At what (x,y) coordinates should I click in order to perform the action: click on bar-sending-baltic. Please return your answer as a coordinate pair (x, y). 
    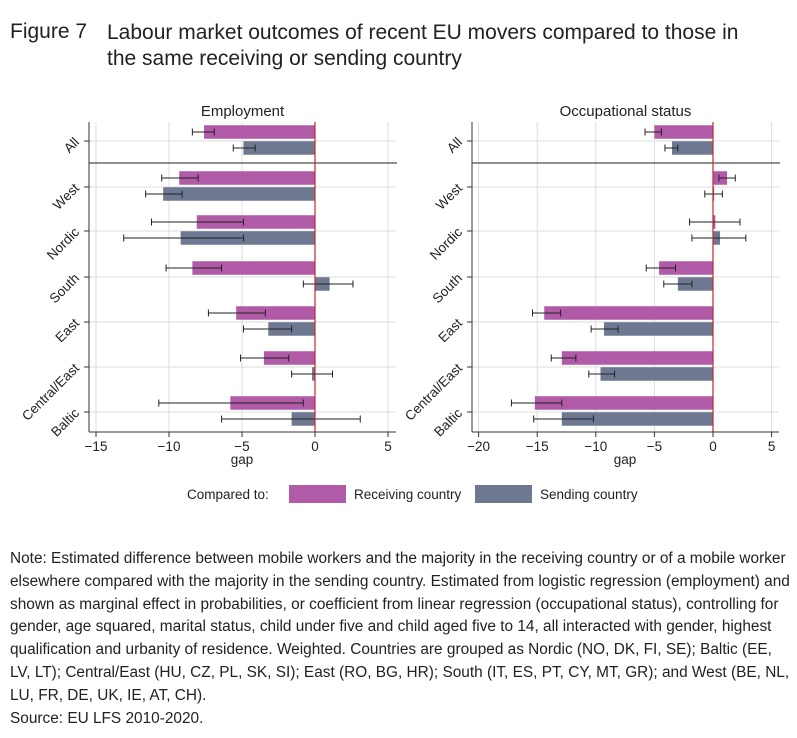
    Looking at the image, I should click on (637, 419).